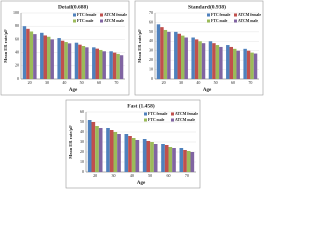 This screenshot has width=320, height=240. I want to click on y-tick-label: 50, so click(151, 31).